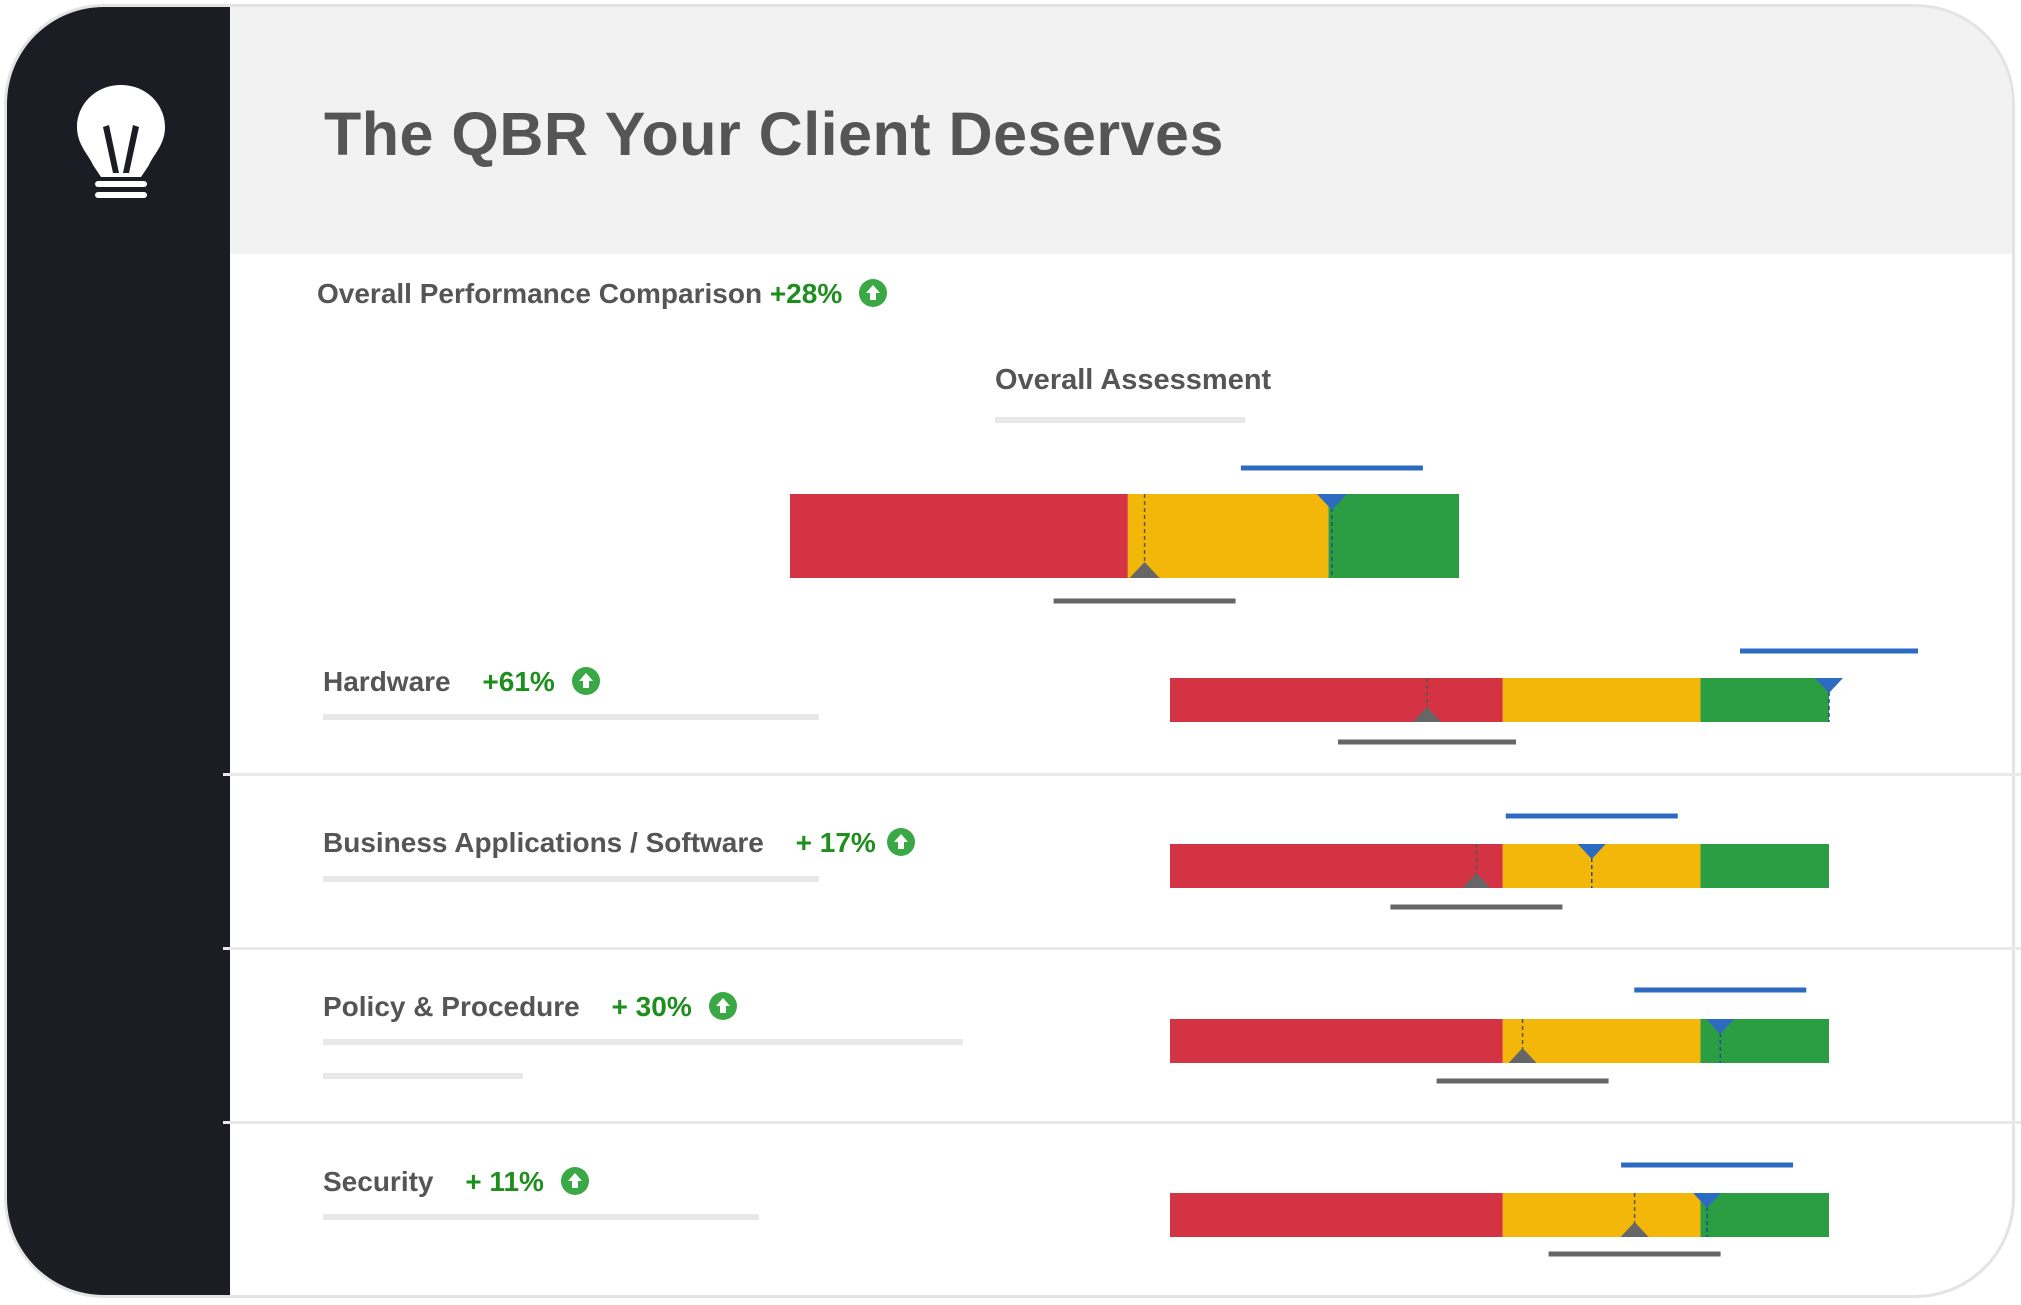  Describe the element at coordinates (378, 1181) in the screenshot. I see `row-name: Security` at that location.